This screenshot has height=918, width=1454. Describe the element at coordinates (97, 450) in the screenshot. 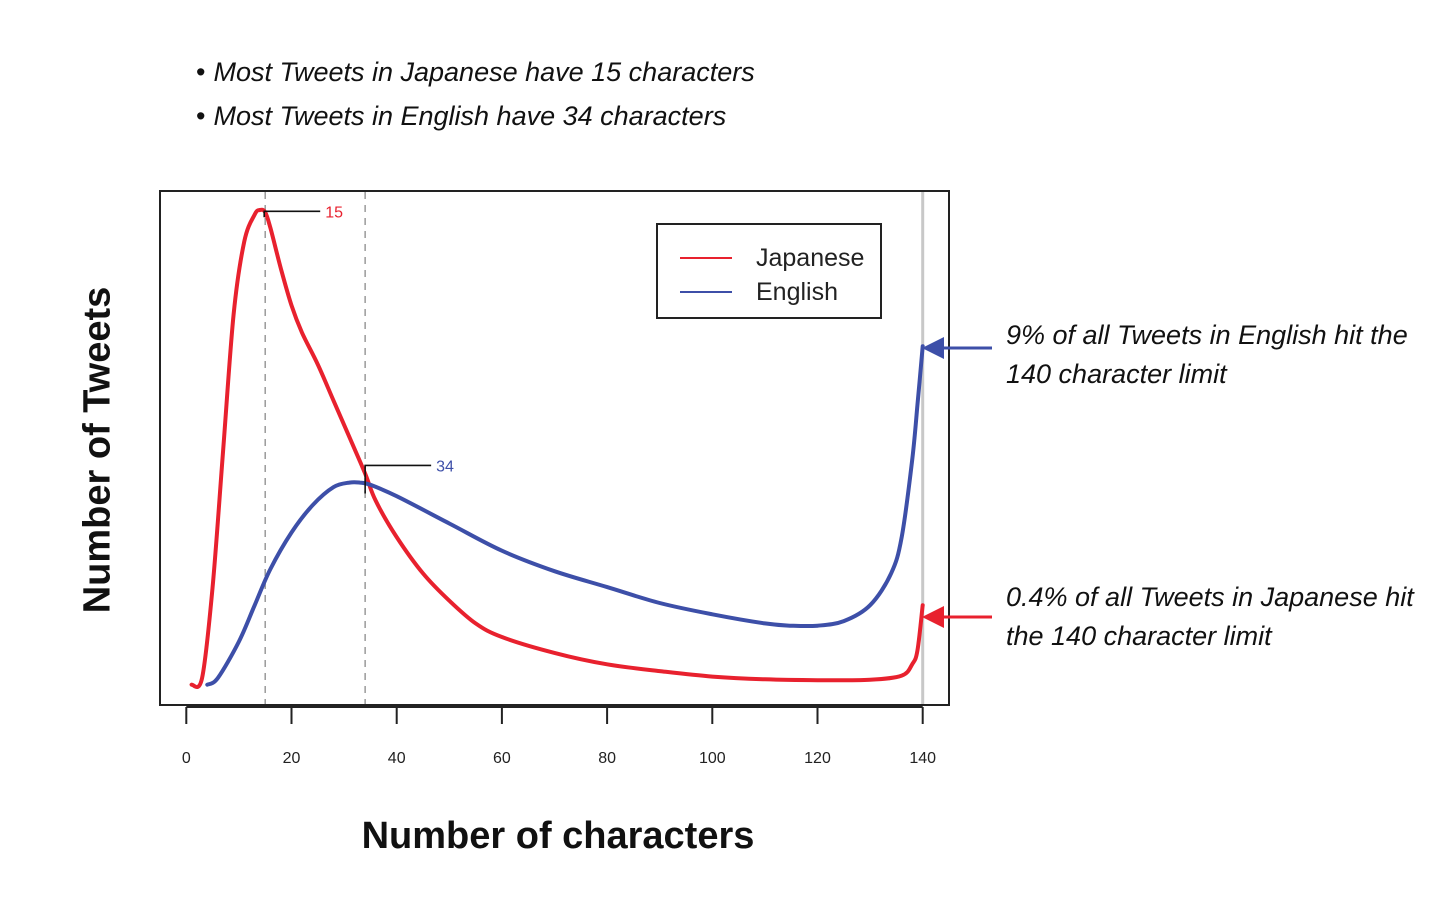

I see `y-axis-title: Number of Tweets` at that location.